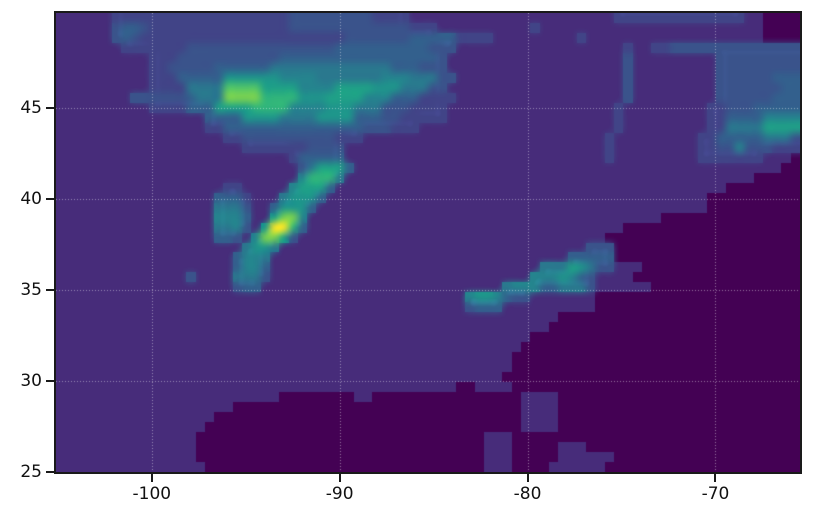  I want to click on x-tick-label: -90, so click(339, 494).